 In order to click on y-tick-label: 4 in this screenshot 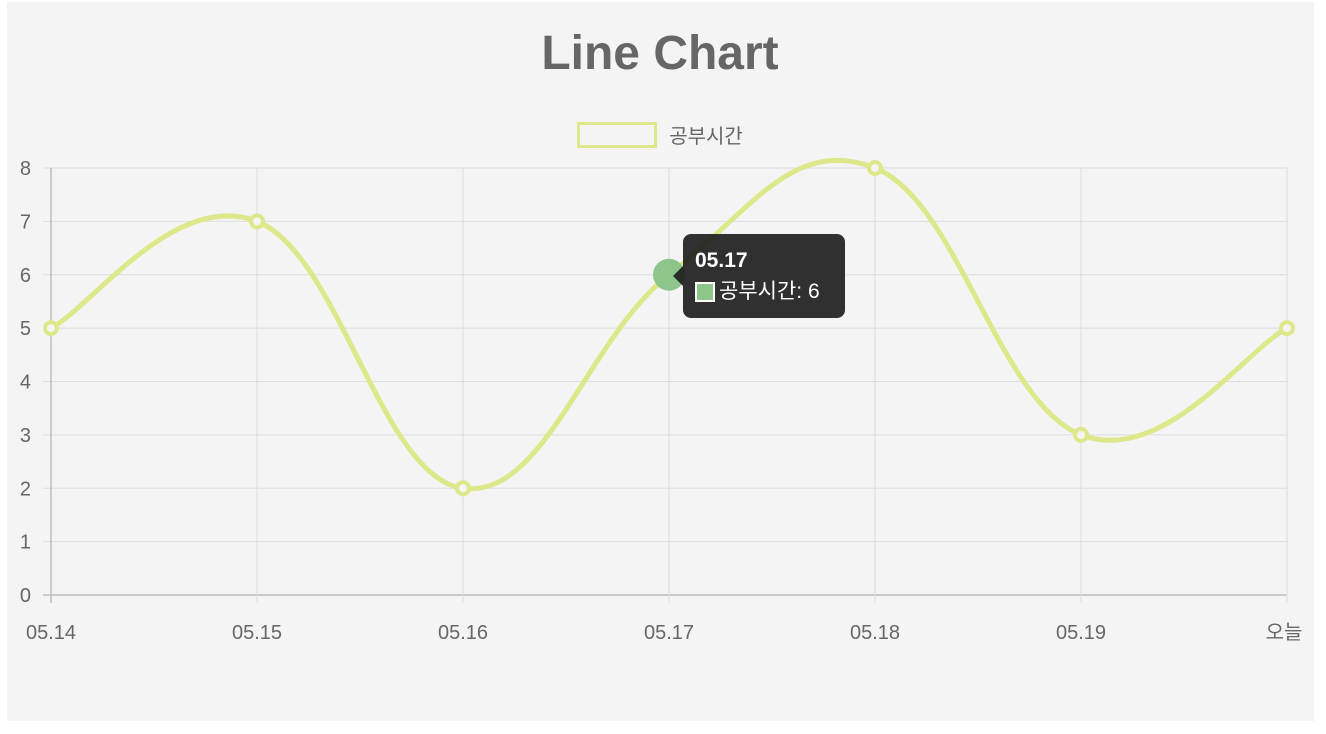, I will do `click(25, 383)`.